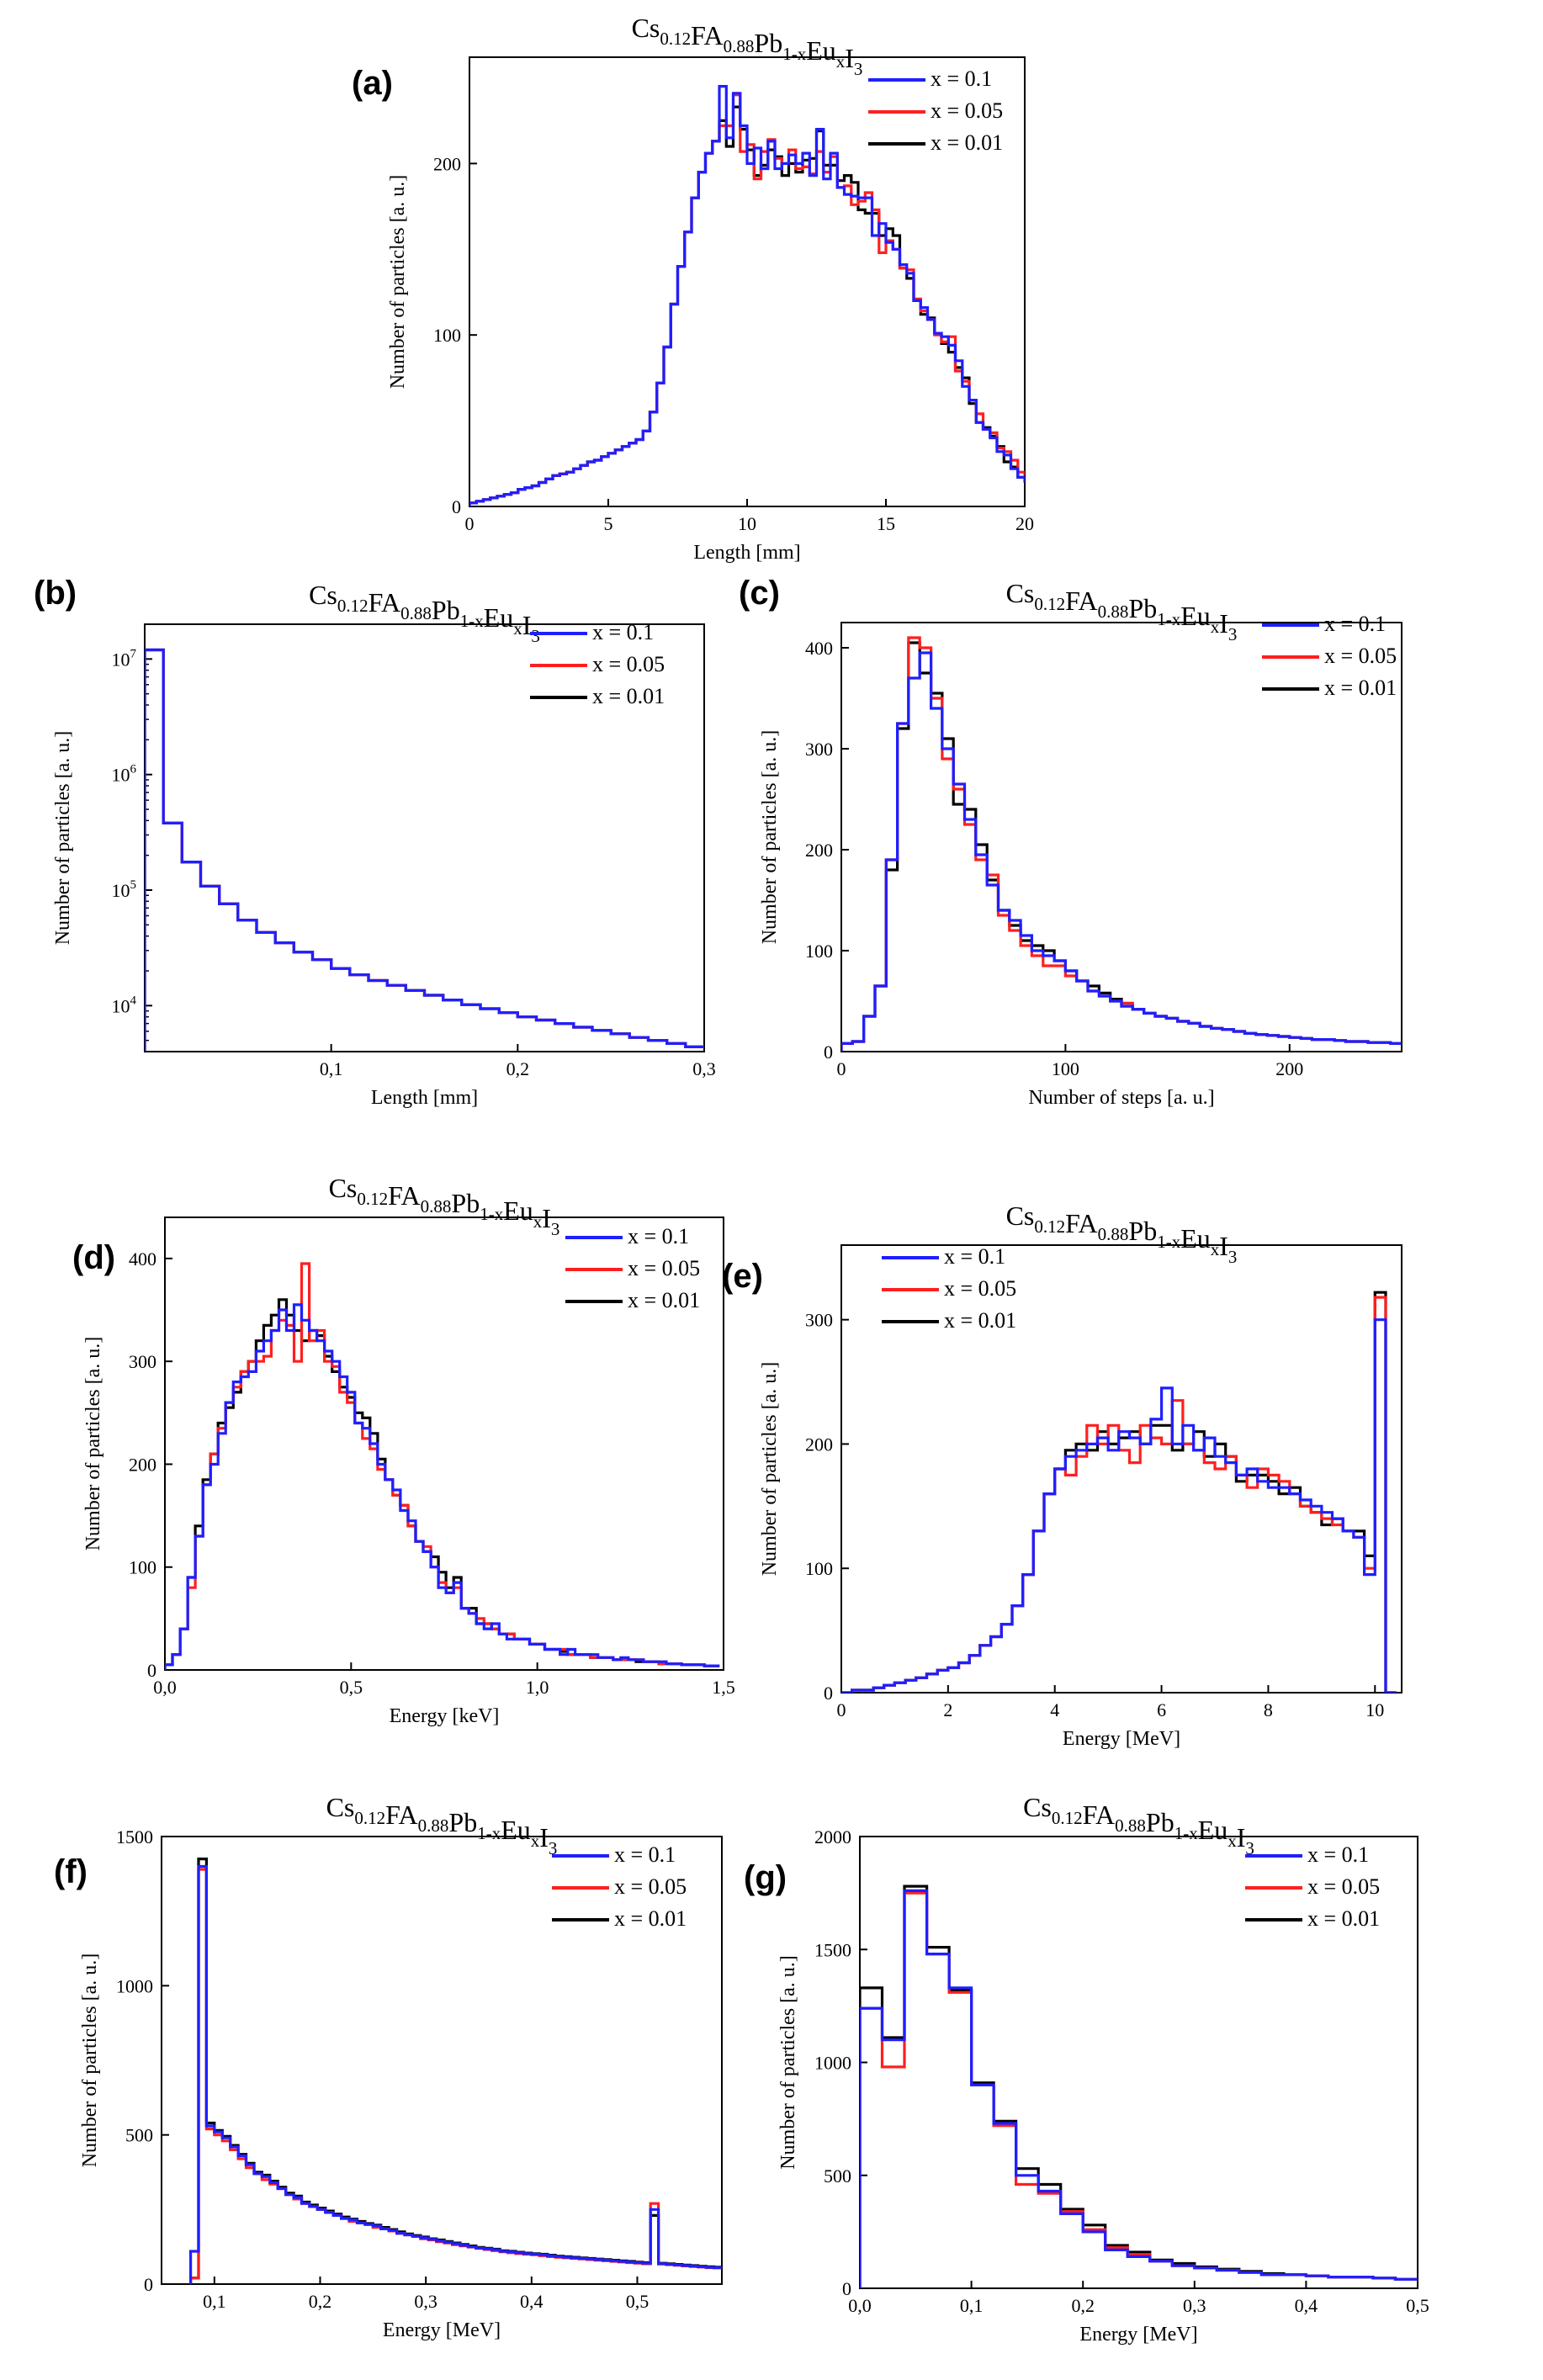 This screenshot has width=1543, height=2380. Describe the element at coordinates (139, 2135) in the screenshot. I see `y-tick-label: 500` at that location.